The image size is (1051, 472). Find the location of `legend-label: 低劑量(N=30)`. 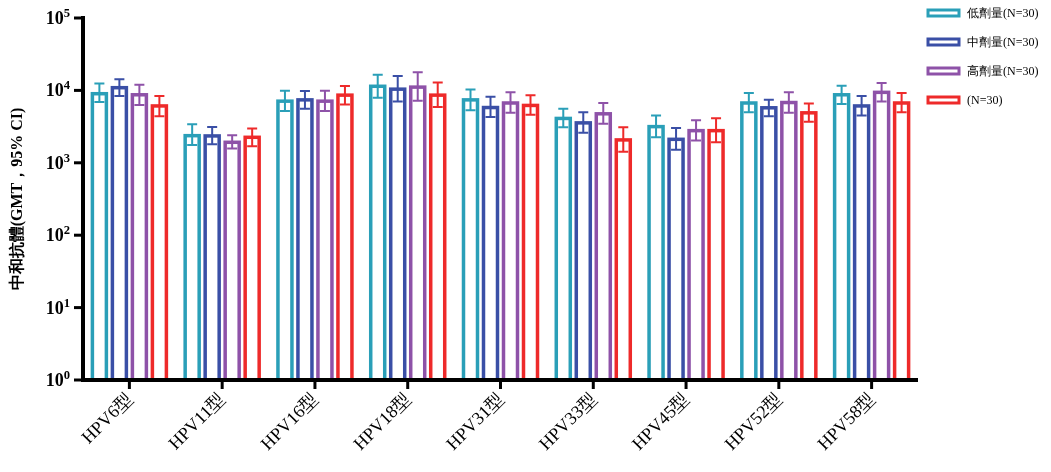

legend-label: 低劑量(N=30) is located at coordinates (1003, 13).